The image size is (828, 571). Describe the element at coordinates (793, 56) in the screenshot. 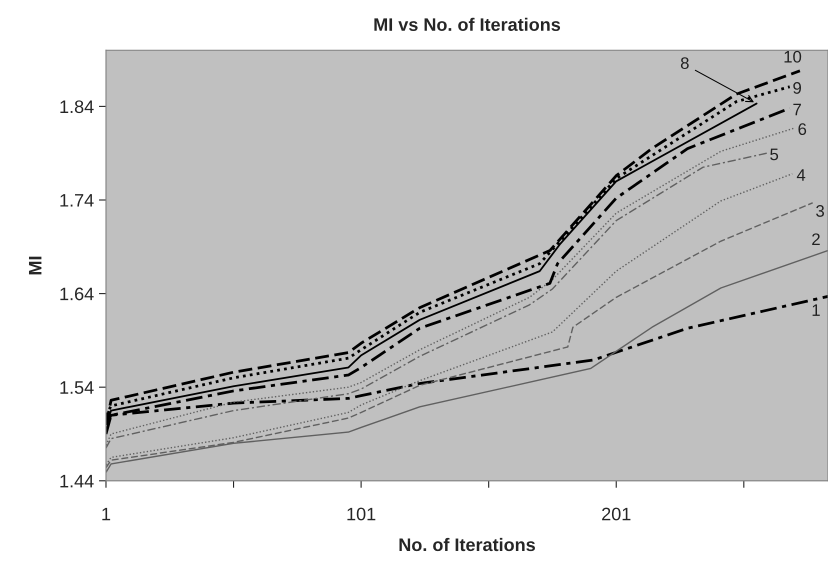

I see `series-label: 10` at that location.